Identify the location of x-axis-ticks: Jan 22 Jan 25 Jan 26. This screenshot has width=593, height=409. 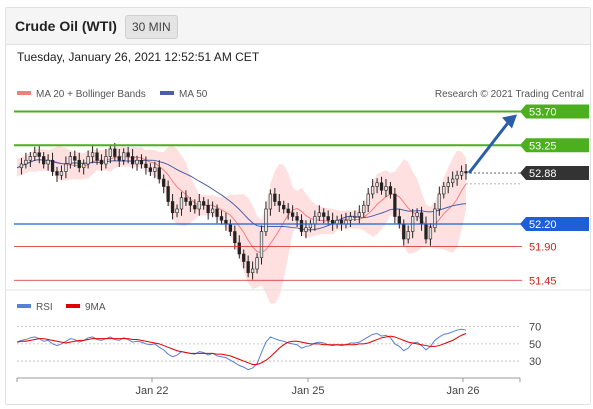
(268, 387).